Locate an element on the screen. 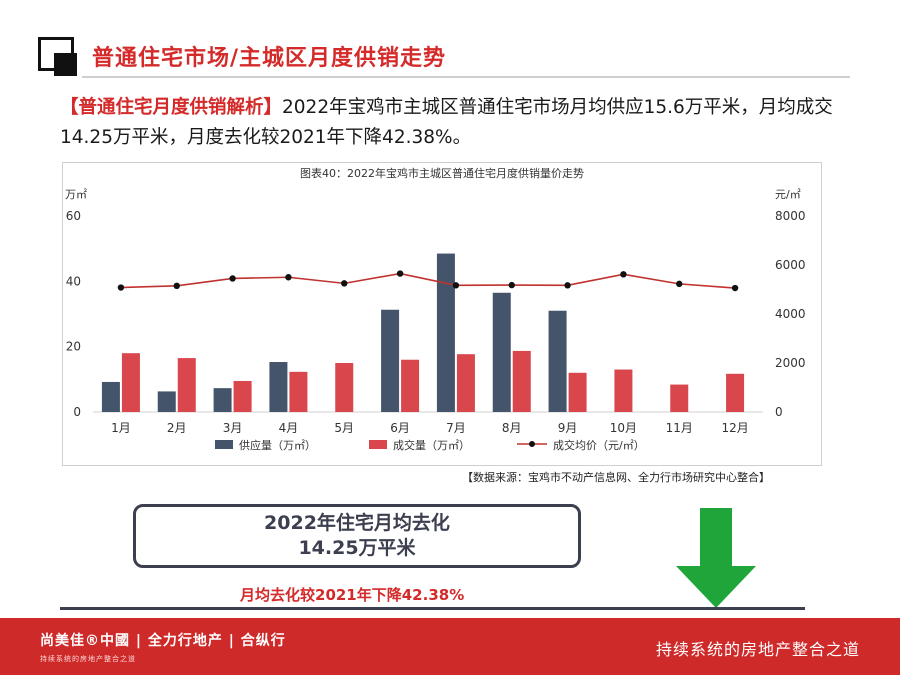 The image size is (900, 675). y-right-tick-label: 2000 is located at coordinates (790, 363).